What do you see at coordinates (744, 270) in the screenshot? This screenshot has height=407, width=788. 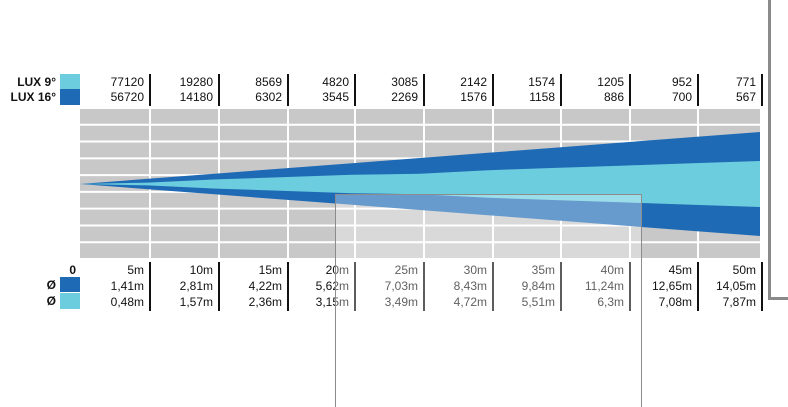 I see `distance-label: 50m` at bounding box center [744, 270].